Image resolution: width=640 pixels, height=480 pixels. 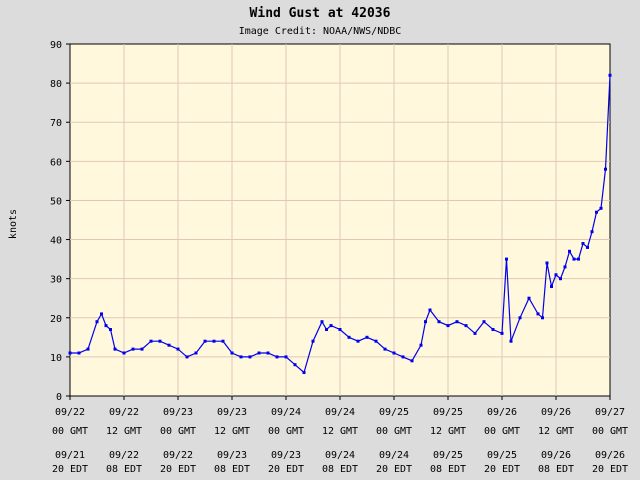 I want to click on y-tick-label: 30, so click(x=56, y=280).